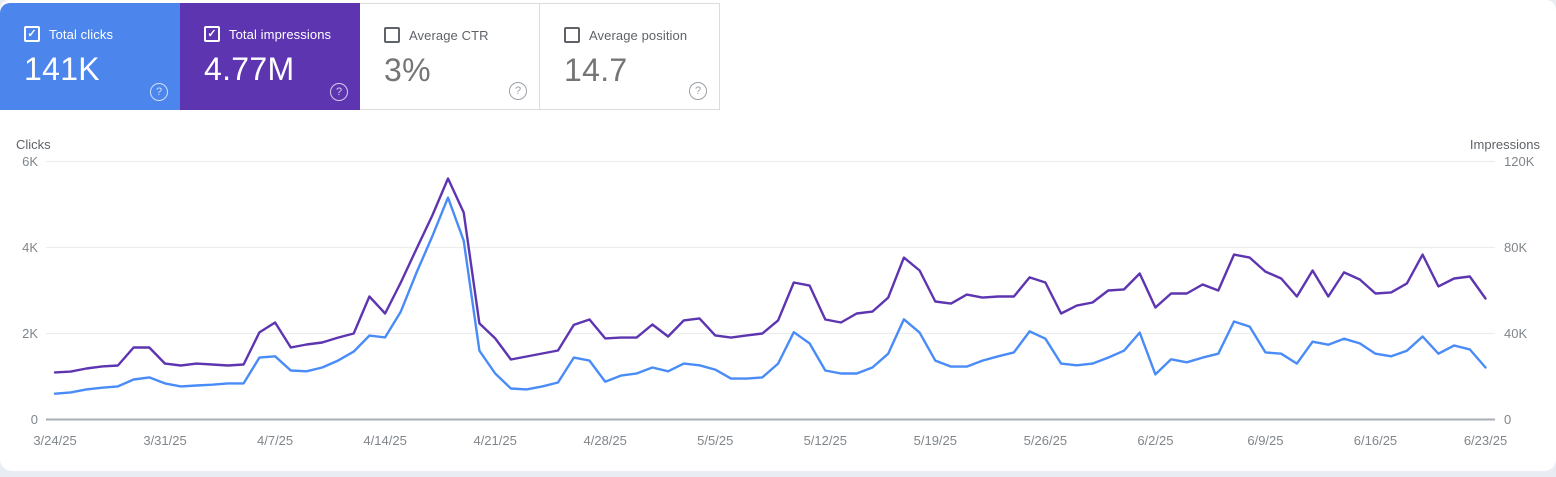 The image size is (1556, 477). I want to click on right-axis-tick-label: 80K, so click(1516, 247).